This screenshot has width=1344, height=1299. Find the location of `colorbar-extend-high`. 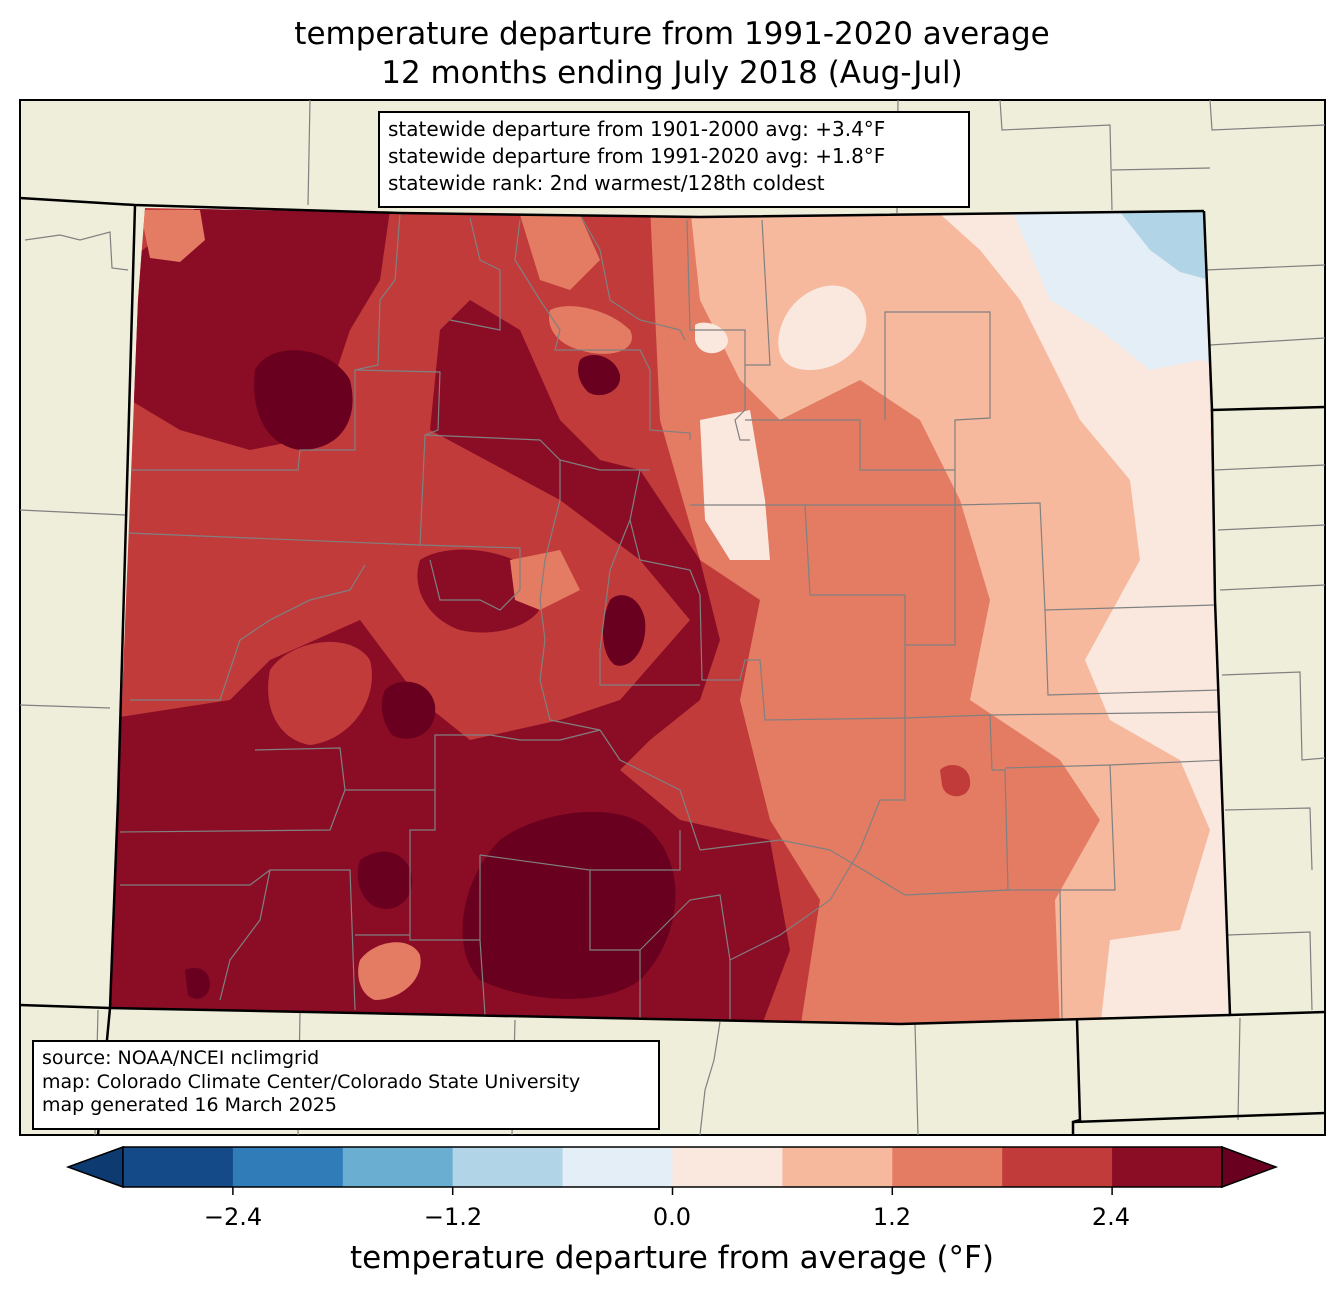

colorbar-extend-high is located at coordinates (1250, 1167).